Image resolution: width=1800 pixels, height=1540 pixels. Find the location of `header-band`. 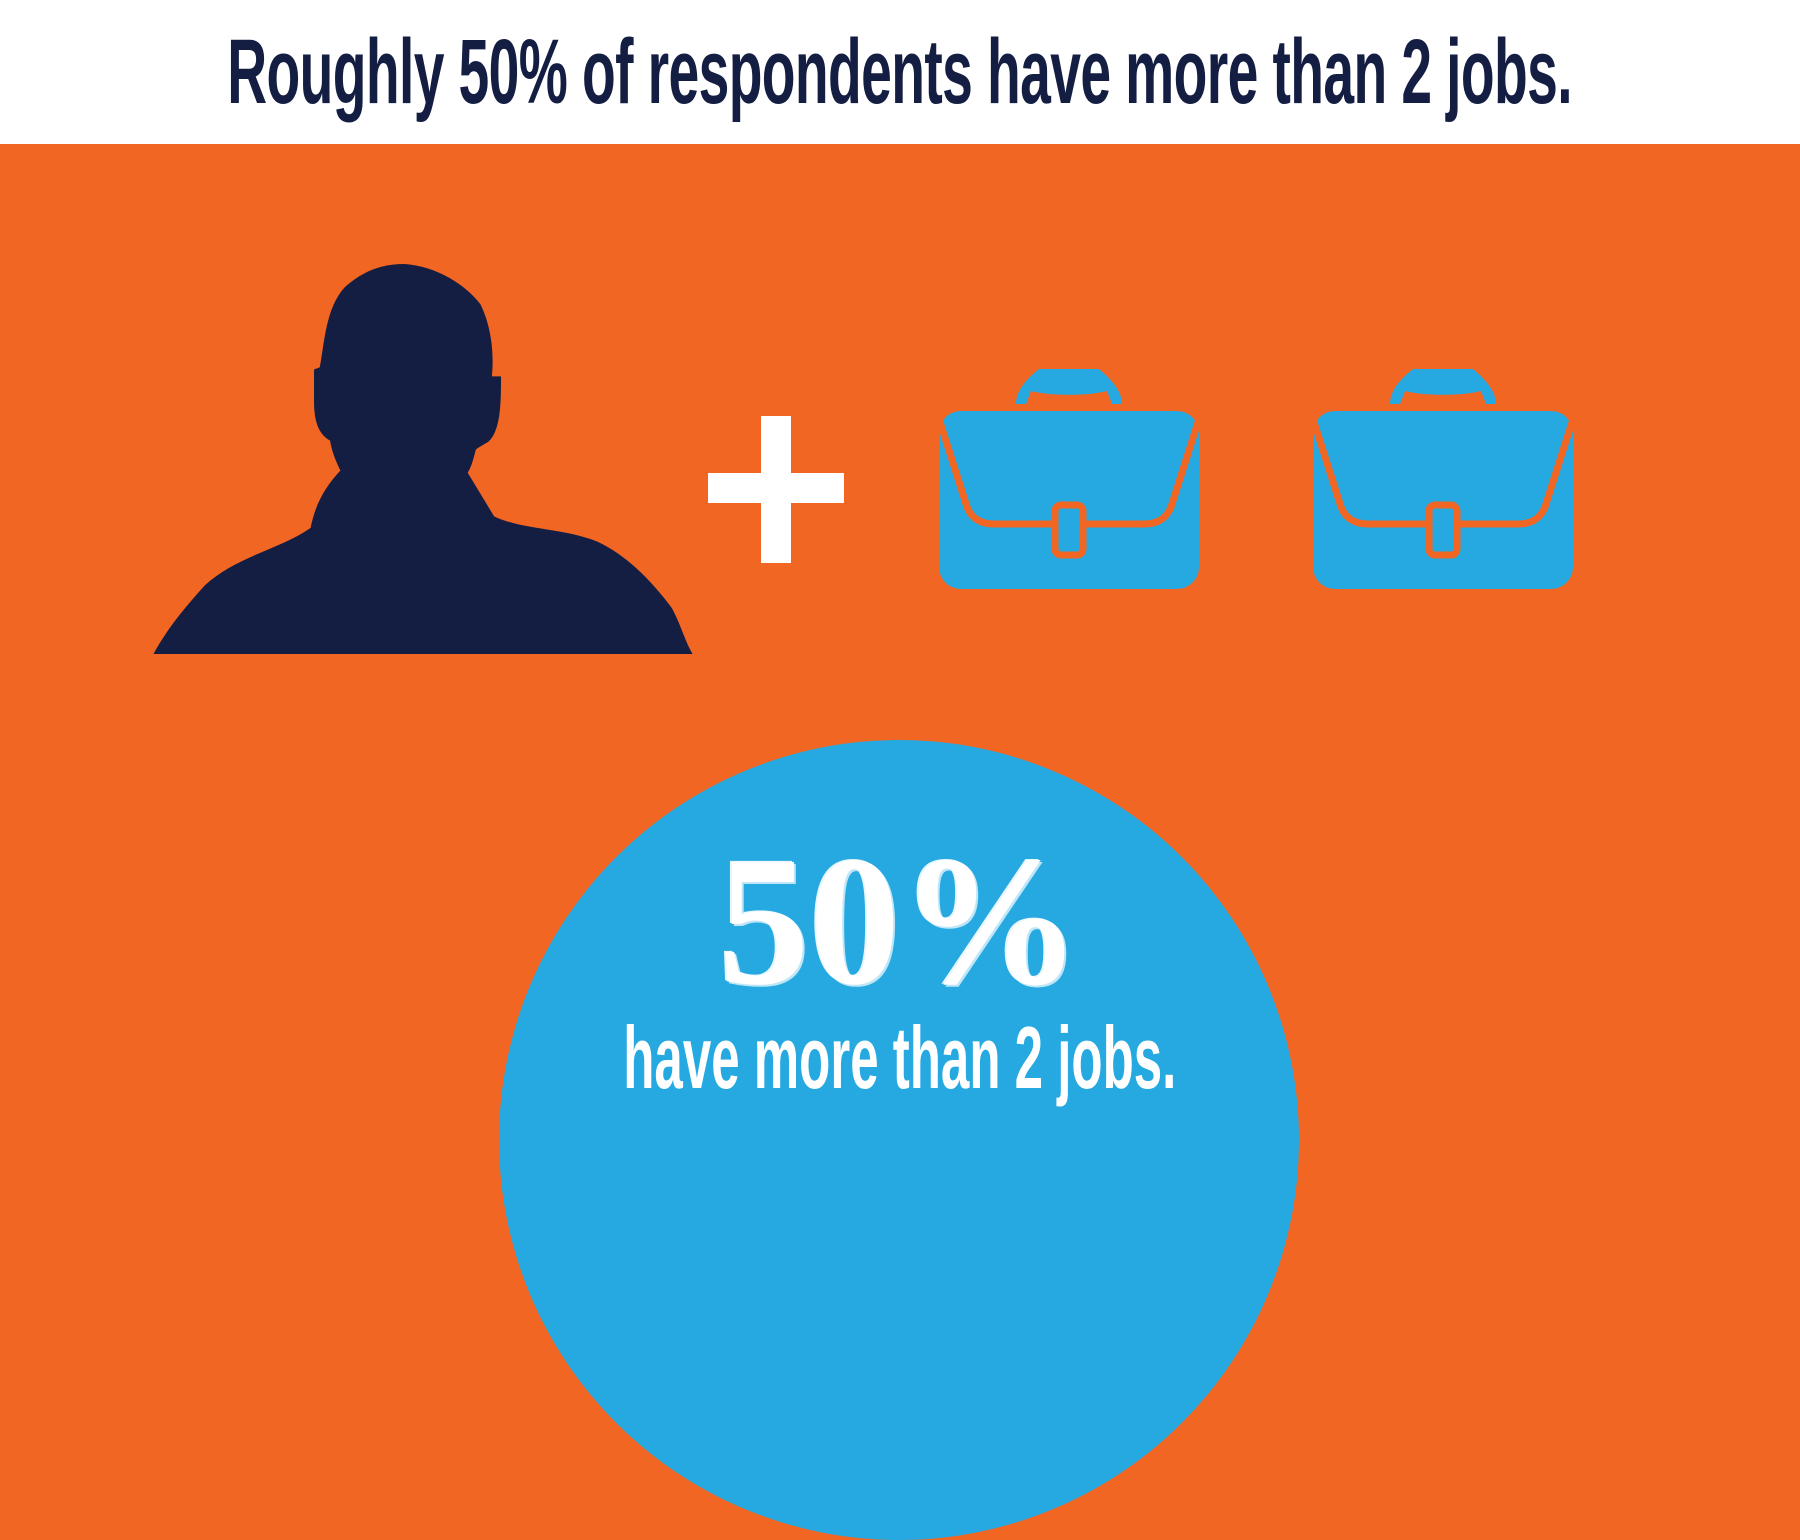

header-band is located at coordinates (900, 72).